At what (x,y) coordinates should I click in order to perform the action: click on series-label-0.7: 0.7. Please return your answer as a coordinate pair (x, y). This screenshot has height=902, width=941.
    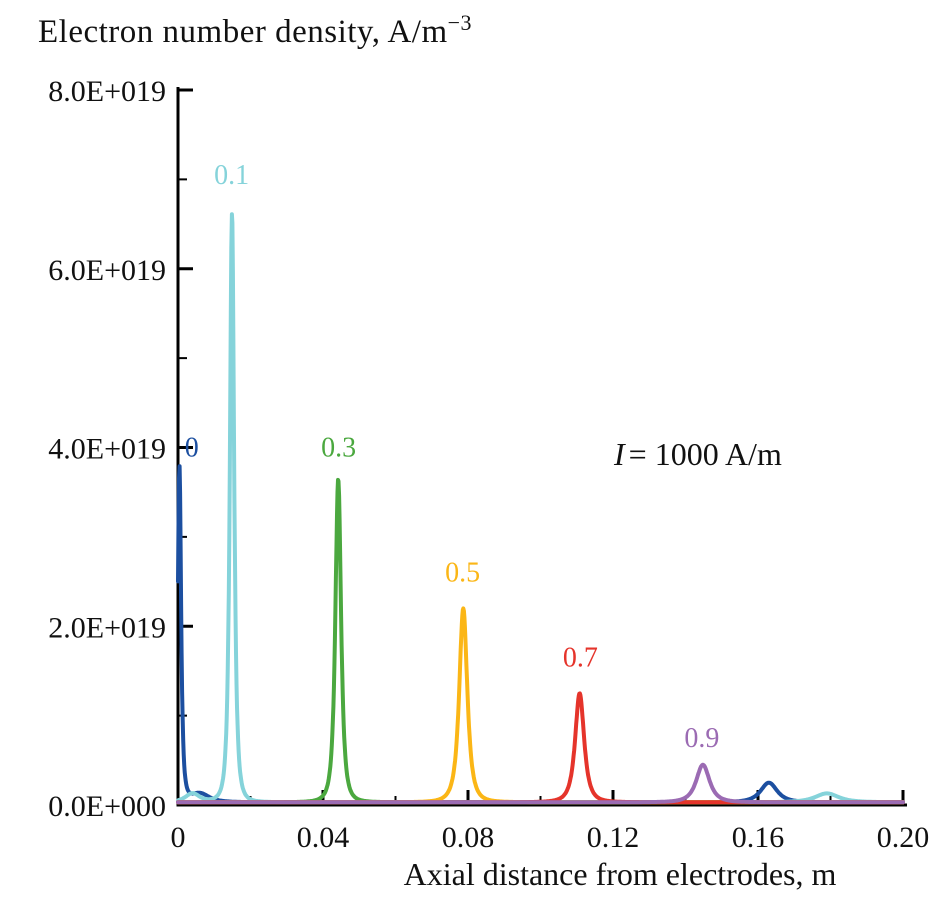
    Looking at the image, I should click on (580, 657).